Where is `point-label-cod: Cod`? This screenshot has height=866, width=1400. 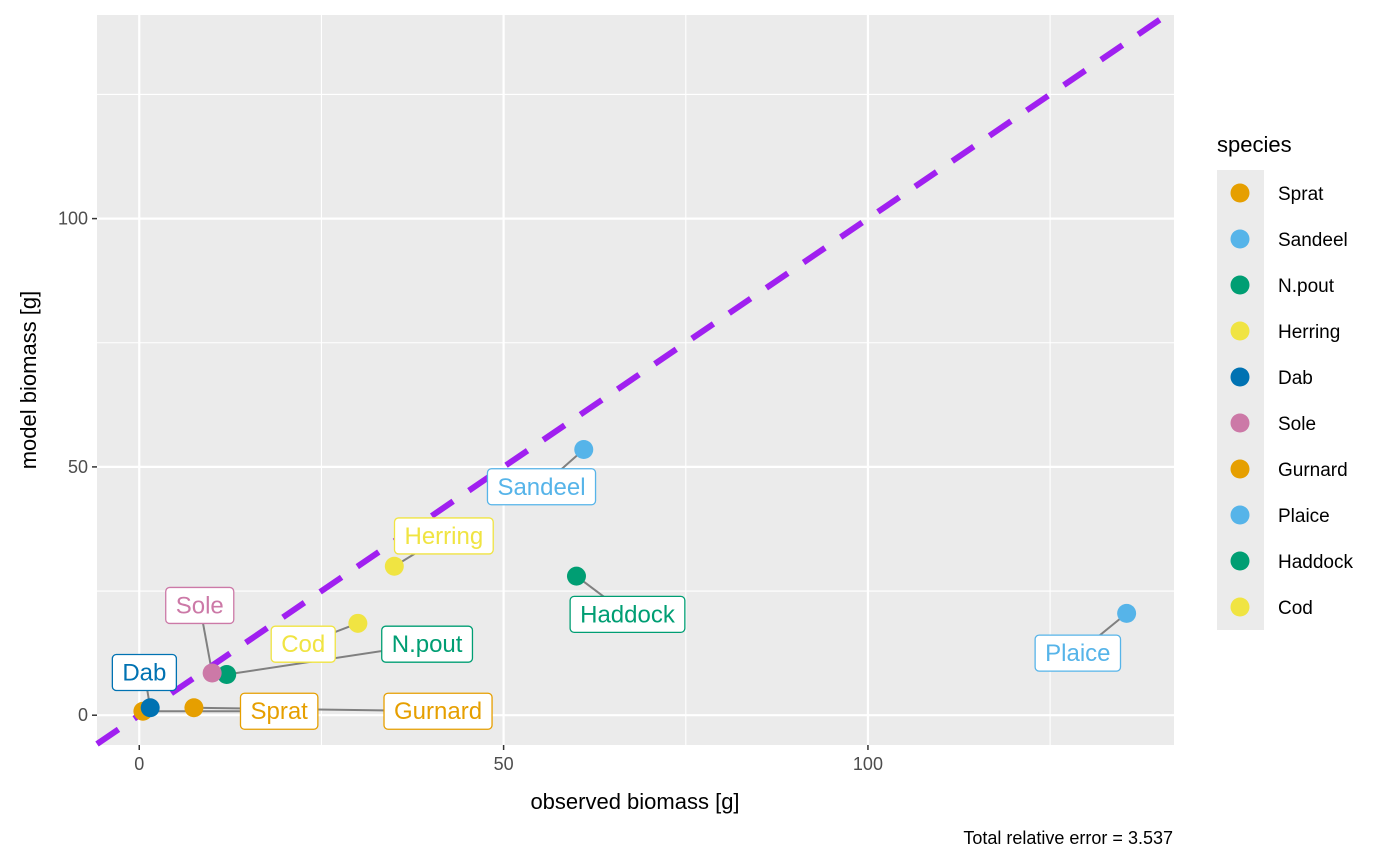 point-label-cod: Cod is located at coordinates (303, 644).